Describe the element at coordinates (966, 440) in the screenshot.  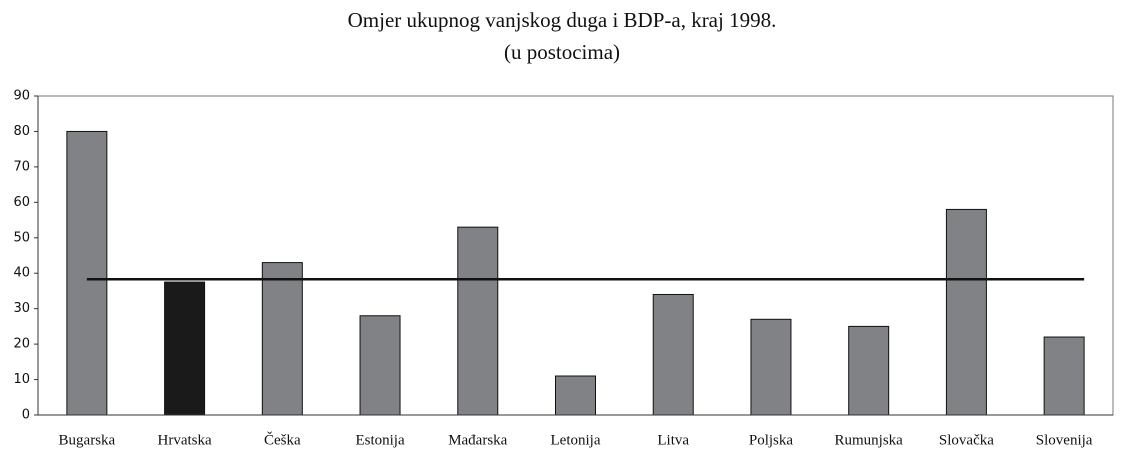
I see `x-tick-label: Slovačka` at that location.